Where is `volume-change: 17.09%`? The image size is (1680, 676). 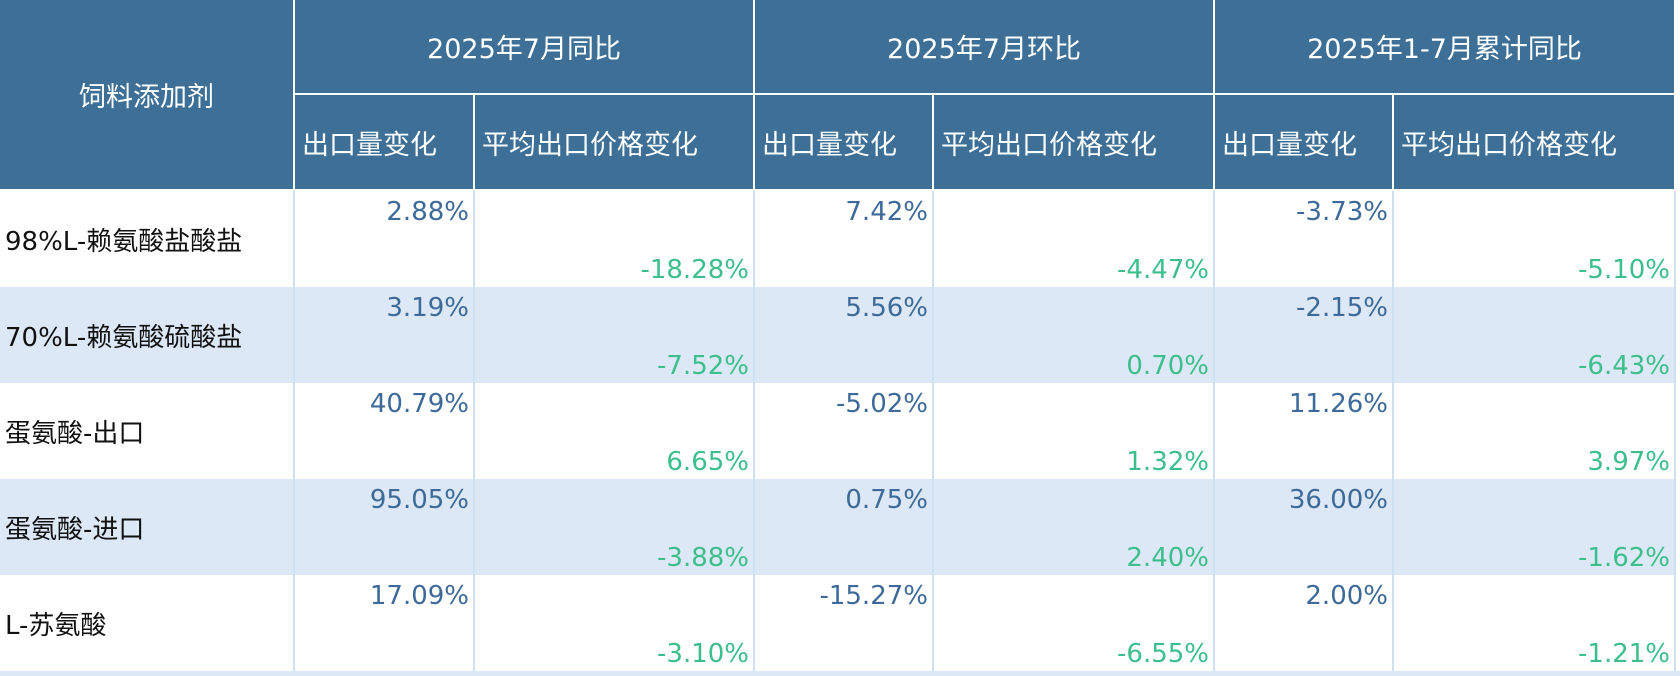
volume-change: 17.09% is located at coordinates (385, 623).